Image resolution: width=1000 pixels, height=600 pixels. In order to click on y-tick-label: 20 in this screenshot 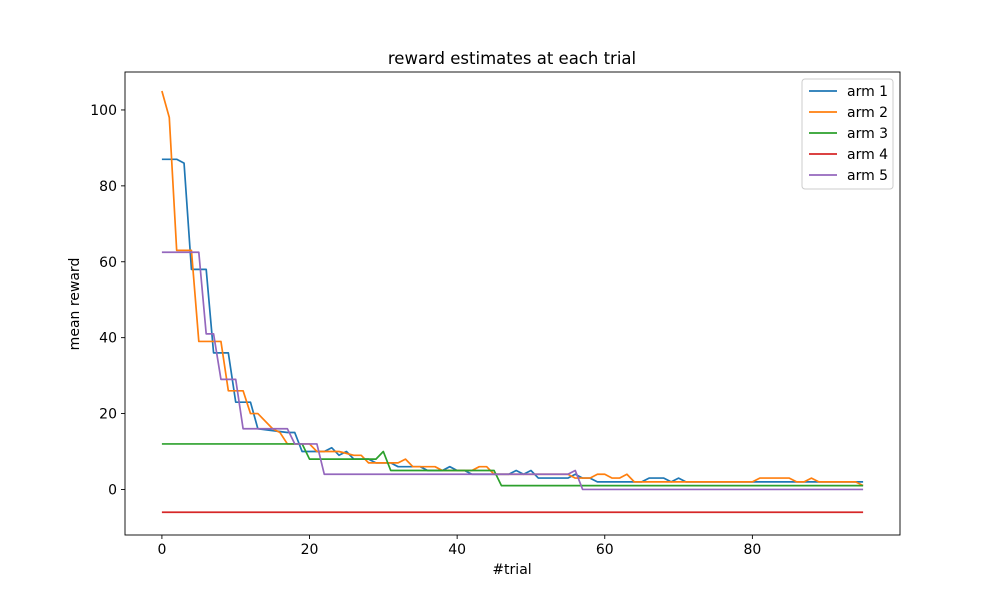, I will do `click(108, 415)`.